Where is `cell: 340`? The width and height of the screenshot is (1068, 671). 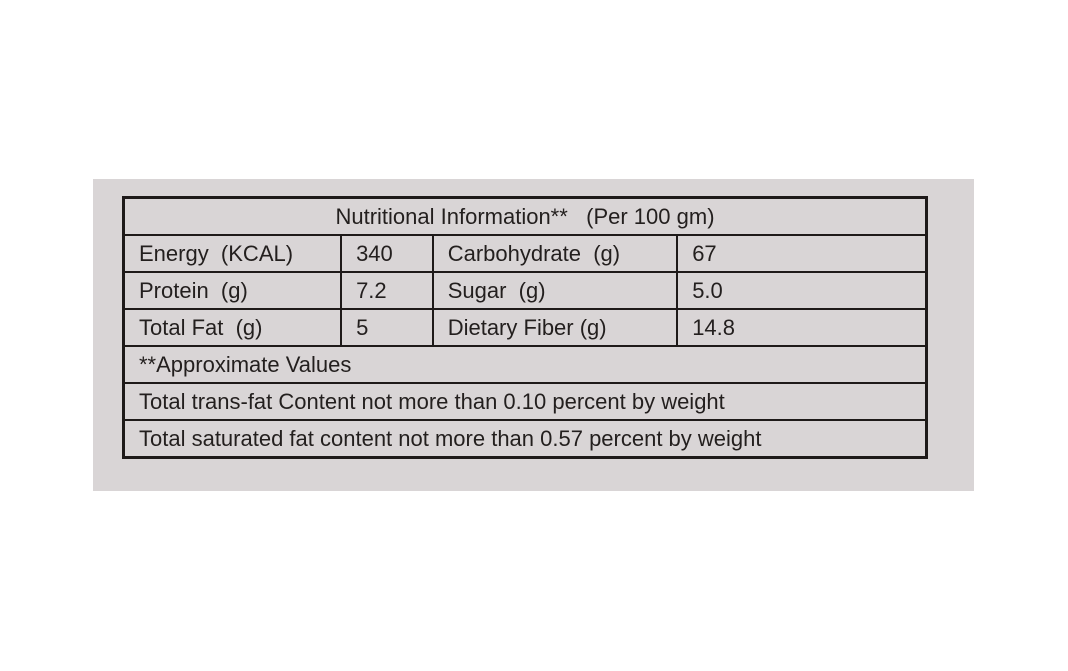
cell: 340 is located at coordinates (387, 253).